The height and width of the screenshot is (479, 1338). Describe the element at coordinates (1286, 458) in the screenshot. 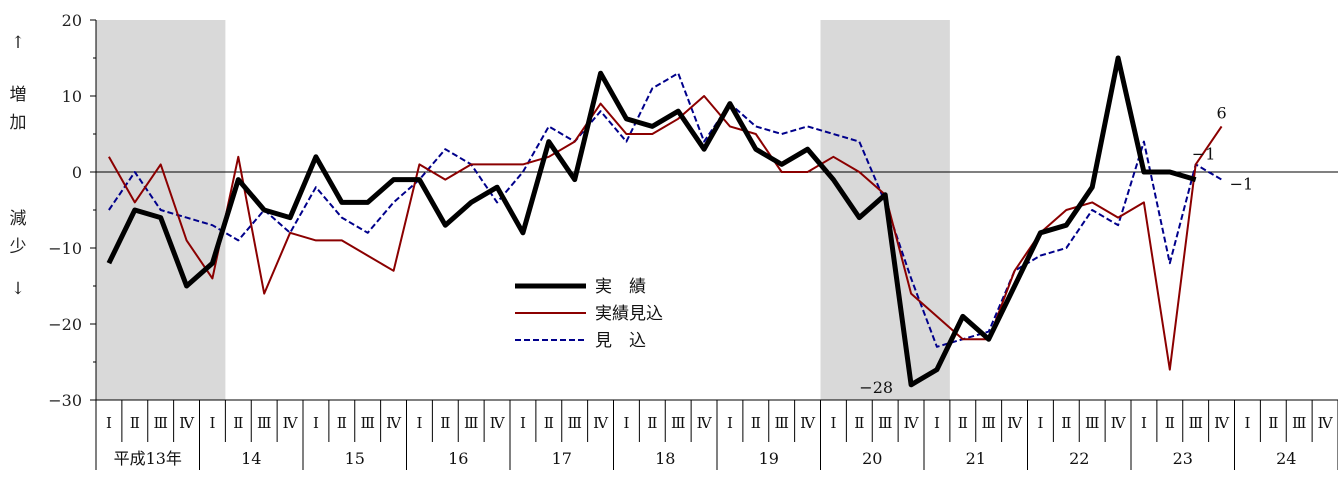

I see `year-label-11: 24` at that location.